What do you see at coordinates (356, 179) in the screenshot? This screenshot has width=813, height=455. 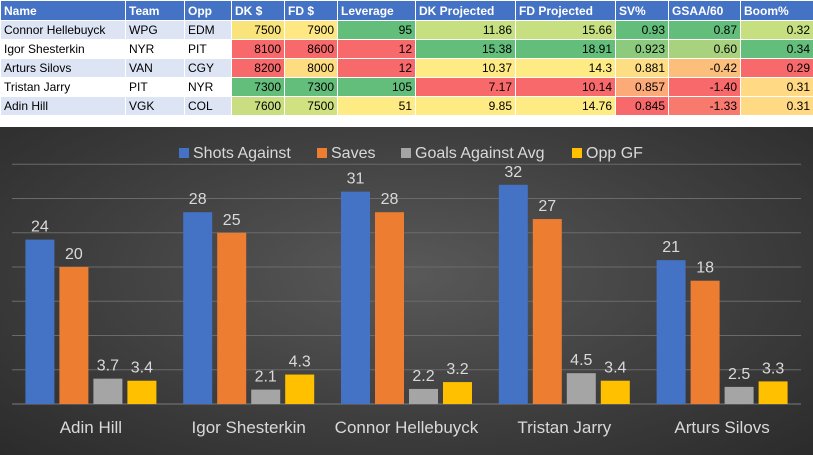 I see `data-label: 31` at bounding box center [356, 179].